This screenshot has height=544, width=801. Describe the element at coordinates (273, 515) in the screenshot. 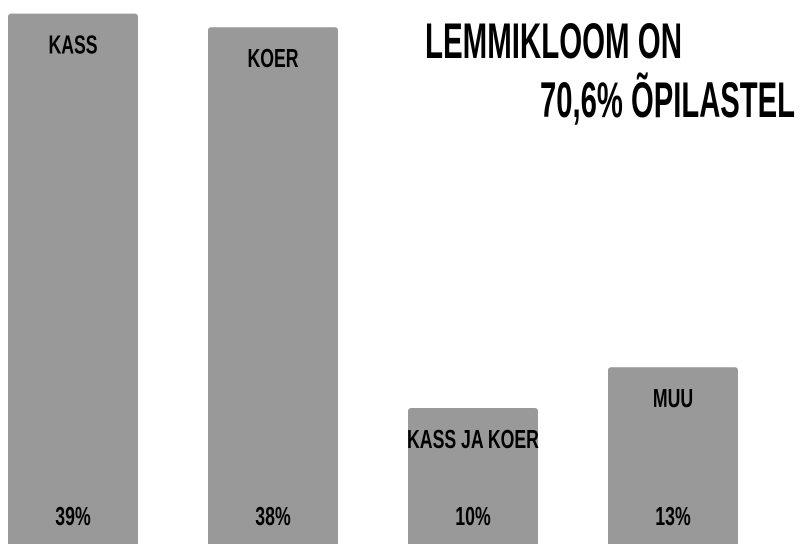

I see `value-label: 38%` at that location.